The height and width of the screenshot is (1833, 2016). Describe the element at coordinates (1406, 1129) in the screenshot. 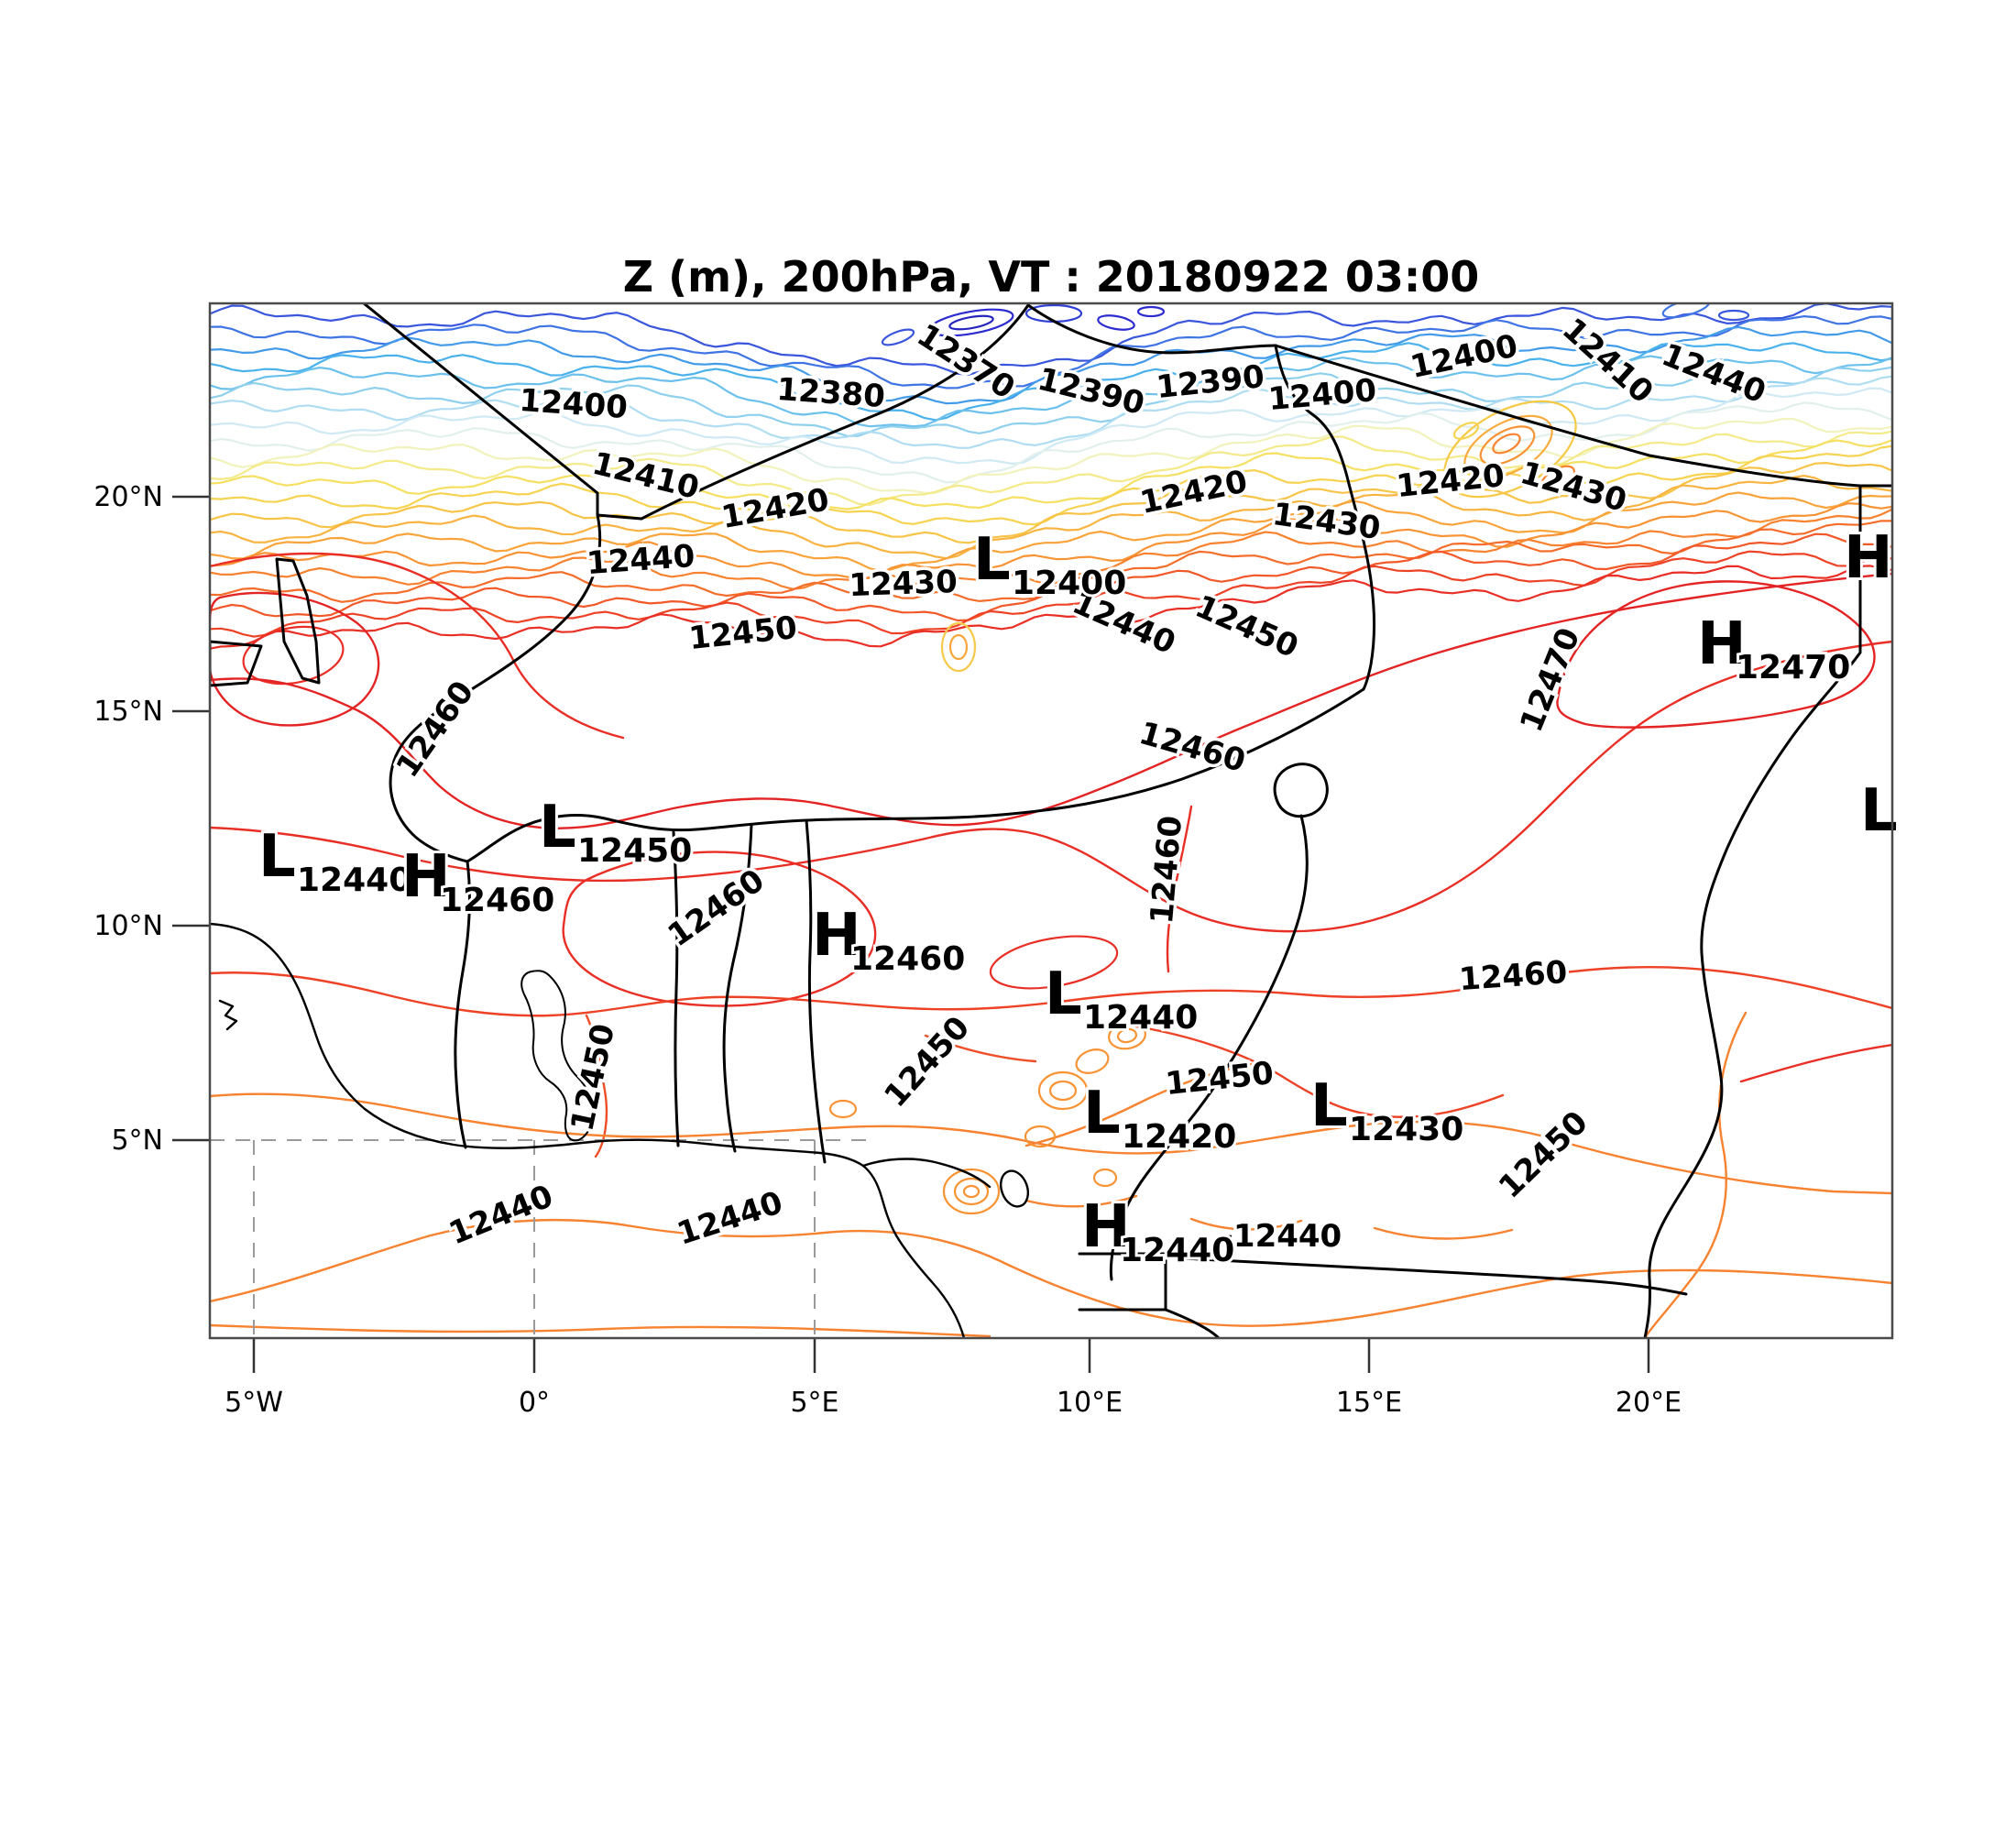

I see `center-value: 12430` at that location.